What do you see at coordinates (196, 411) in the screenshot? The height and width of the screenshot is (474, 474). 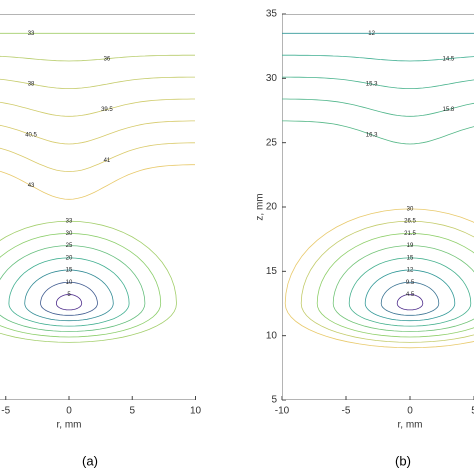 I see `x-tick-label: 10` at bounding box center [196, 411].